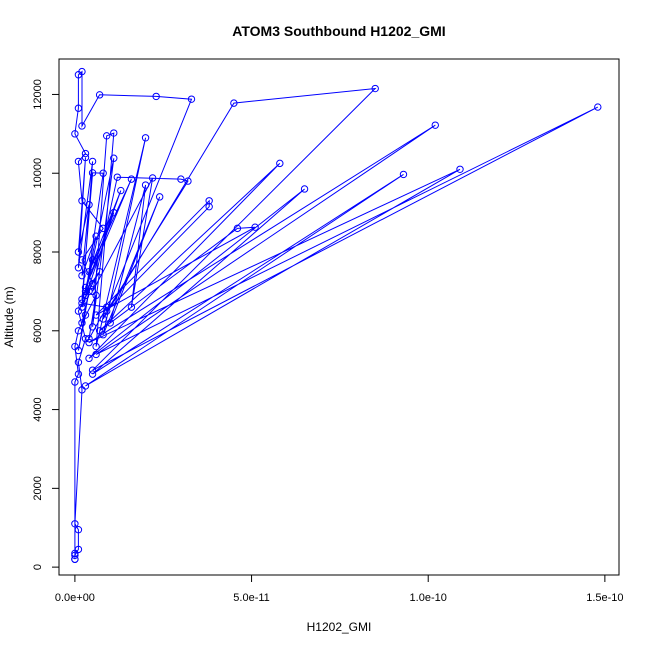  Describe the element at coordinates (38, 94) in the screenshot. I see `y-tick-label: 12000` at that location.